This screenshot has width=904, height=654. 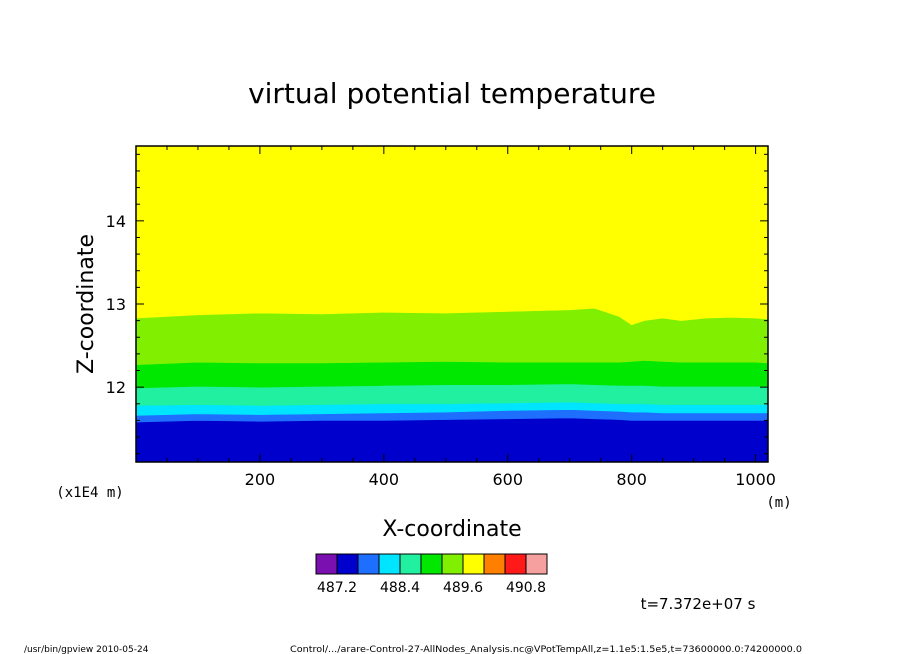 What do you see at coordinates (631, 479) in the screenshot?
I see `x-tick-label: 800` at bounding box center [631, 479].